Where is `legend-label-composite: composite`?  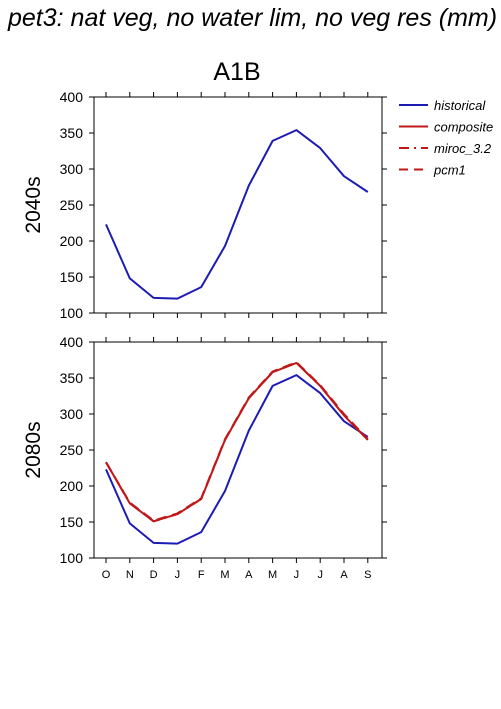
legend-label-composite: composite is located at coordinates (463, 127).